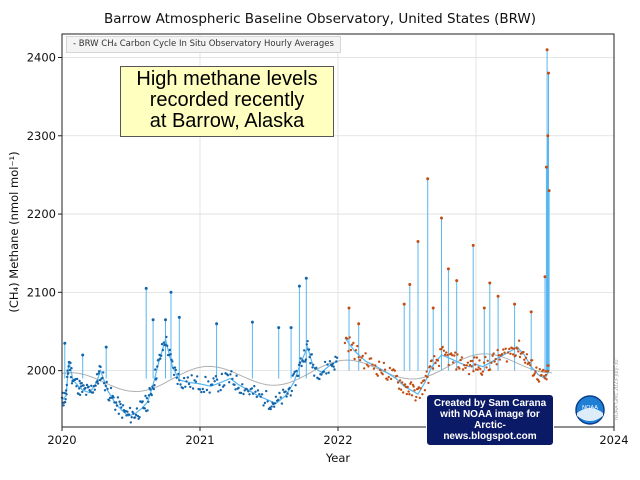 This screenshot has height=480, width=640. What do you see at coordinates (227, 79) in the screenshot?
I see `annotation-line-1: High methane levels` at bounding box center [227, 79].